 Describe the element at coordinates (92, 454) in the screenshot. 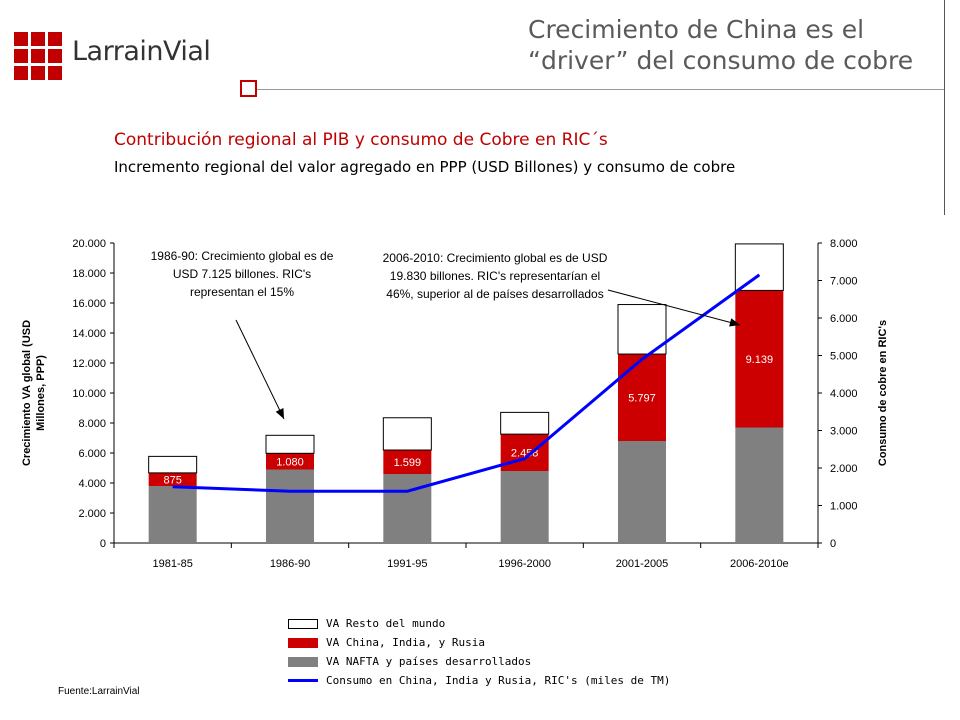

I see `y-tick-label: 6.000` at that location.